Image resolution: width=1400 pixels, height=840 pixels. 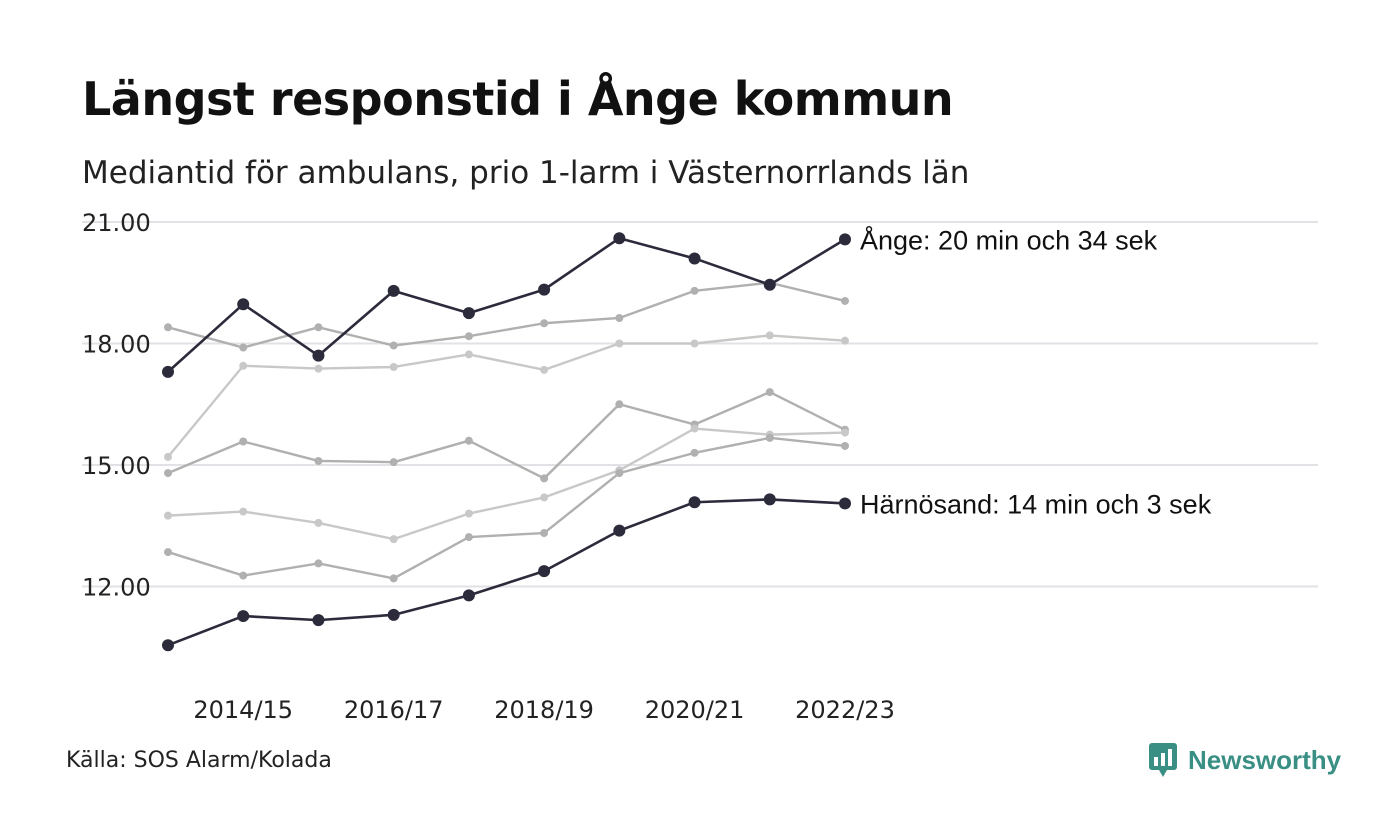 What do you see at coordinates (1036, 504) in the screenshot?
I see `series-label: Härnösand: 14 min och 3 sek` at bounding box center [1036, 504].